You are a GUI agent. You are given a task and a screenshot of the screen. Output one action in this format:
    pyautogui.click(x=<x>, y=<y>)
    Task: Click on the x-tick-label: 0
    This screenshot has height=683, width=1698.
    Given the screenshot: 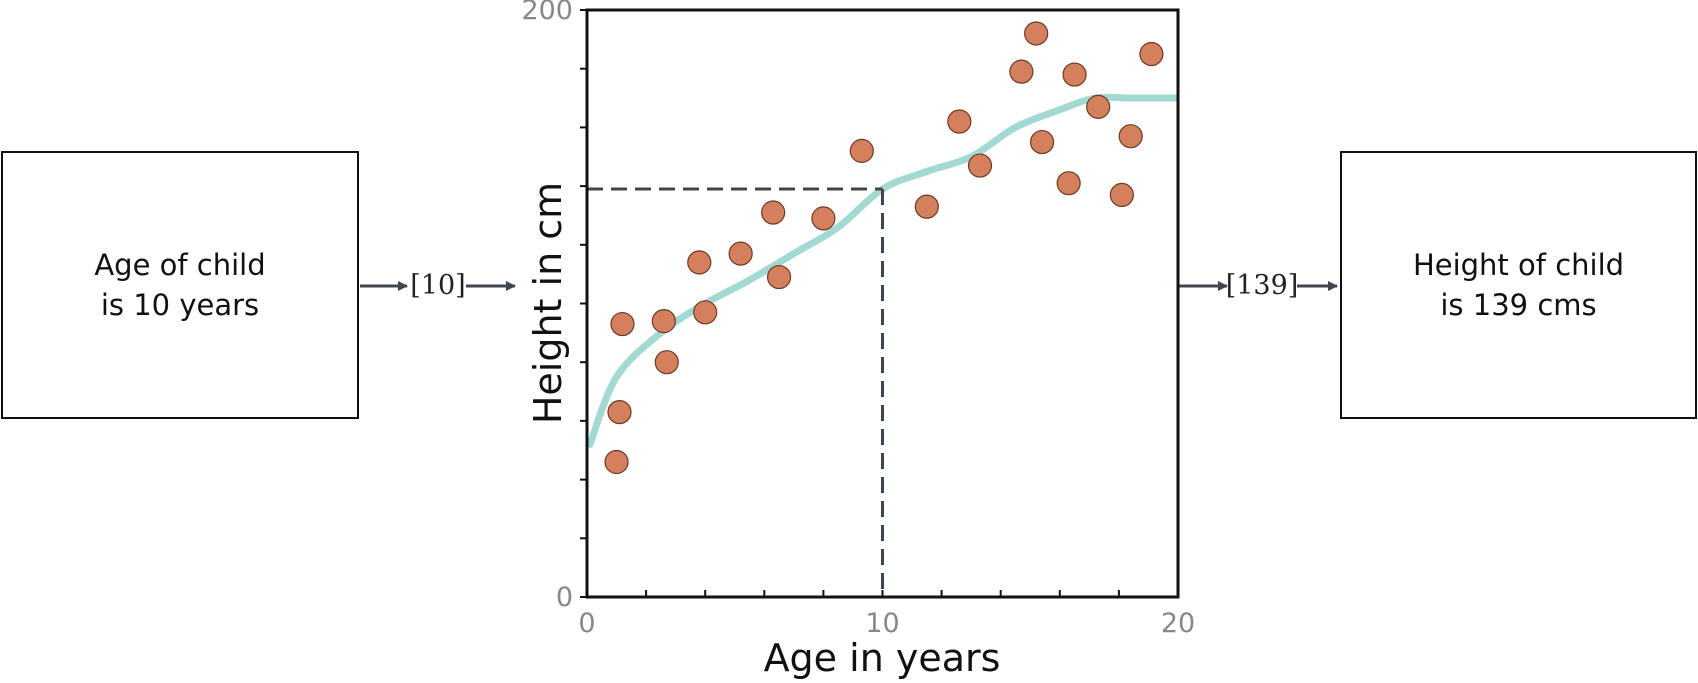 What is the action you would take?
    pyautogui.click(x=586, y=623)
    